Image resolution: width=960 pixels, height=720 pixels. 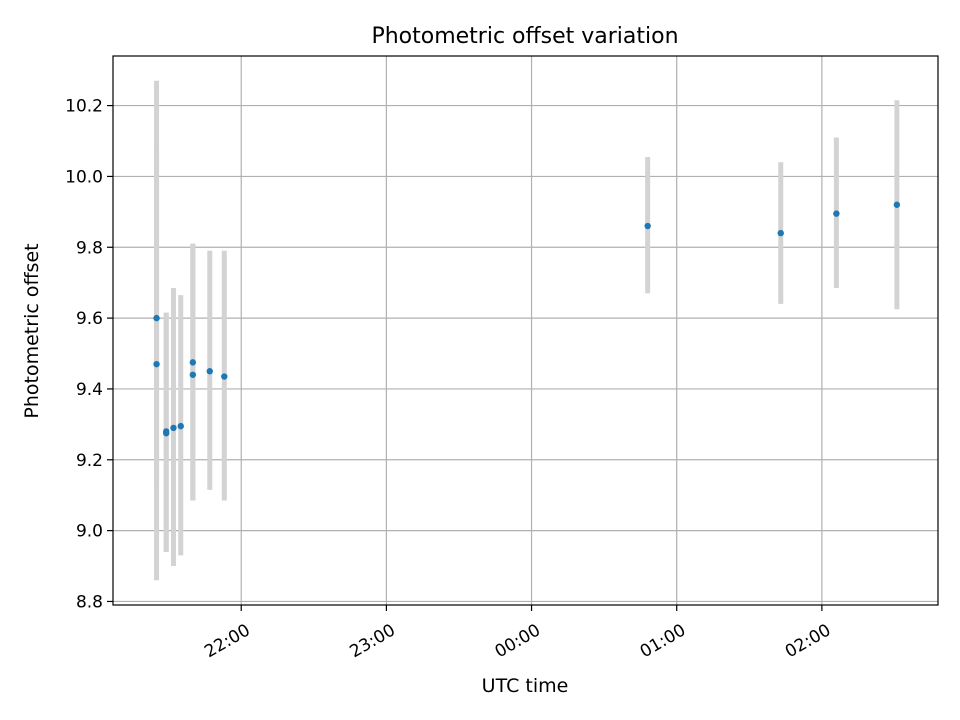 I want to click on y-tick-label: 10.2, so click(x=84, y=107).